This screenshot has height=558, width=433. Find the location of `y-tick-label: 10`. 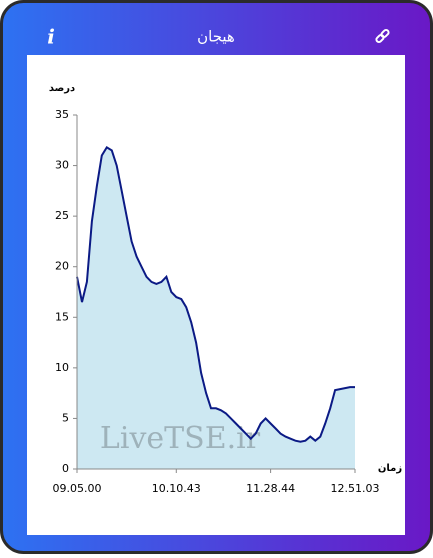

y-tick-label: 10 is located at coordinates (62, 367).